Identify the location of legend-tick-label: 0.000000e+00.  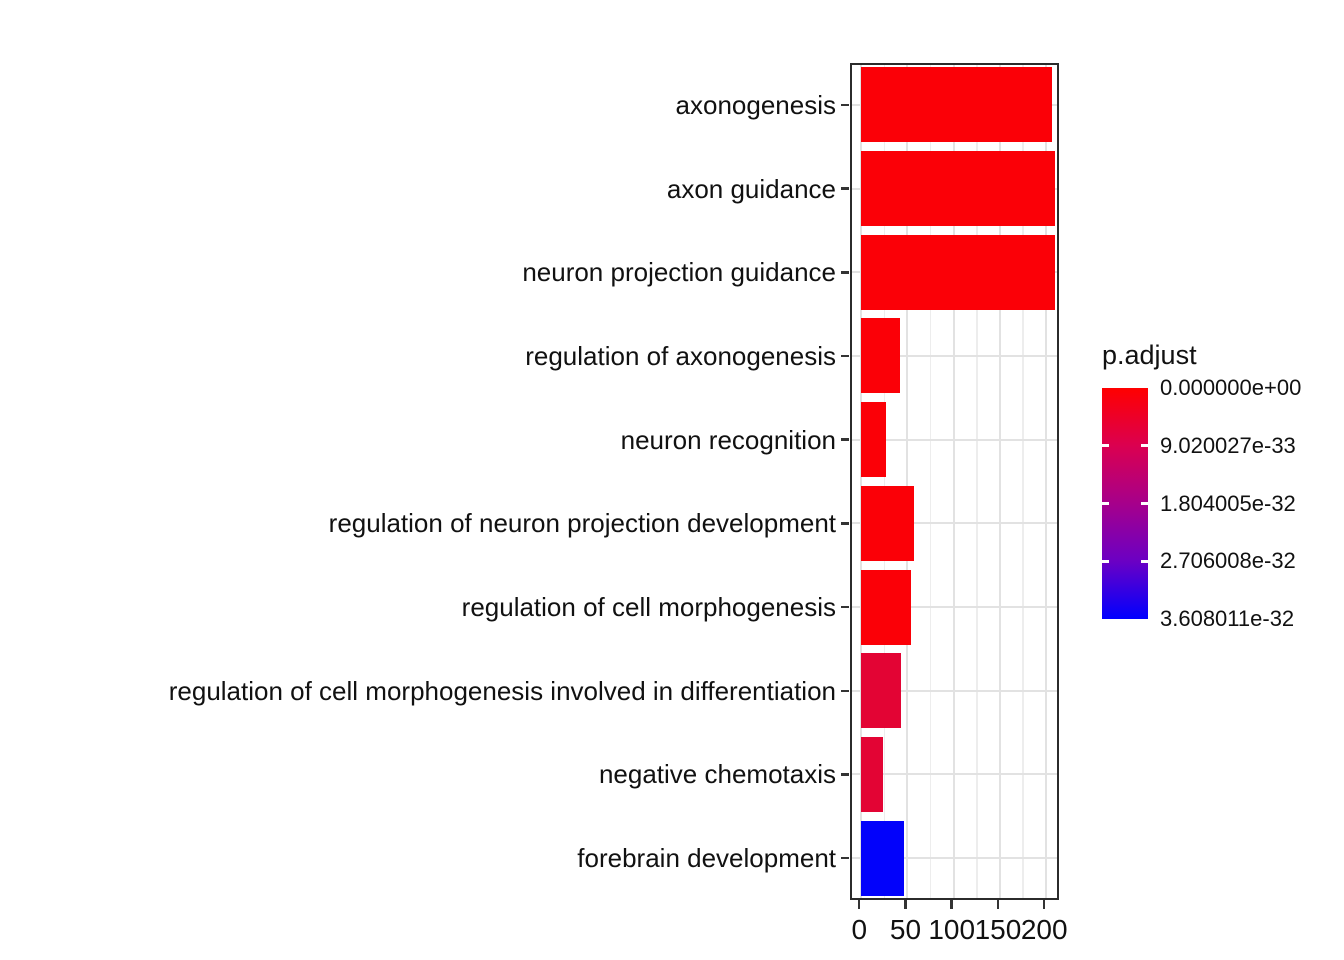
(1231, 387).